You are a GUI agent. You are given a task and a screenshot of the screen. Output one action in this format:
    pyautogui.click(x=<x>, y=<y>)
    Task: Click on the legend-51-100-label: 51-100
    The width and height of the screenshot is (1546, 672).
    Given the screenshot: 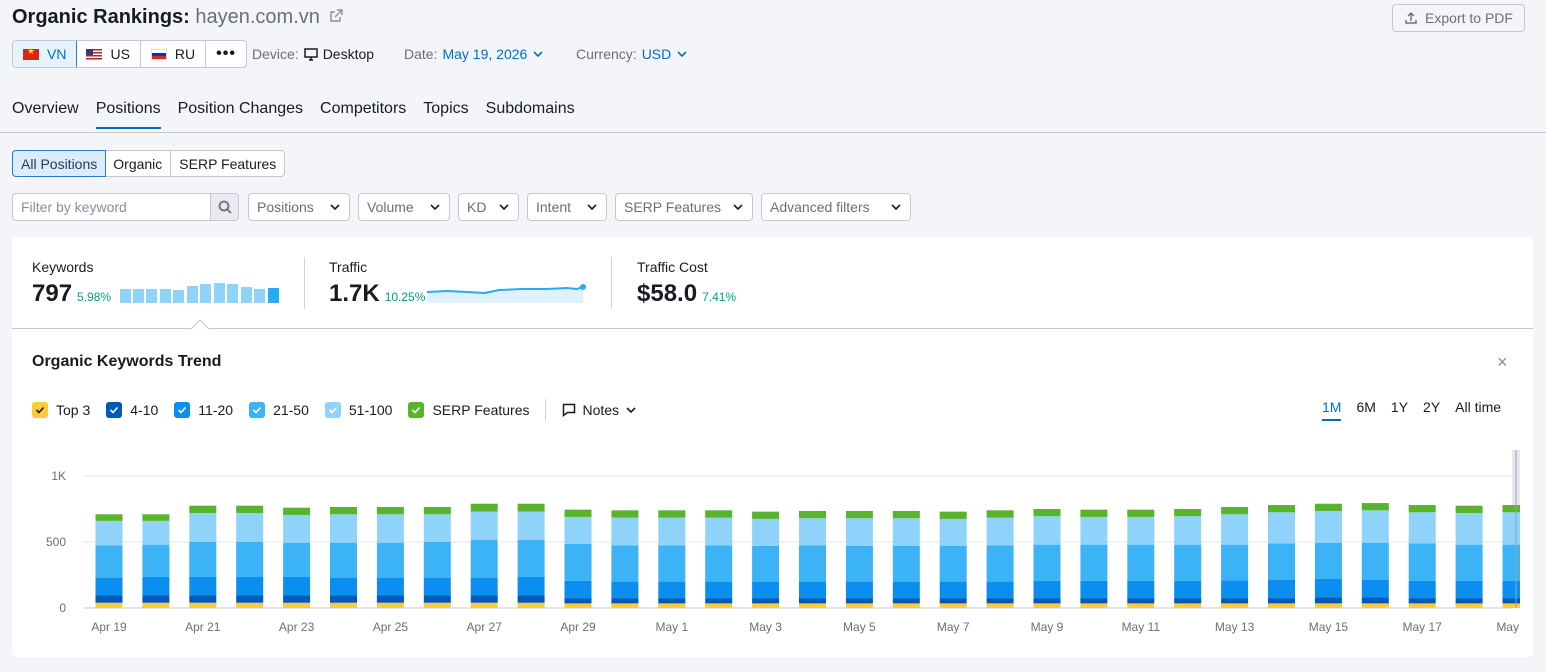 What is the action you would take?
    pyautogui.click(x=370, y=410)
    